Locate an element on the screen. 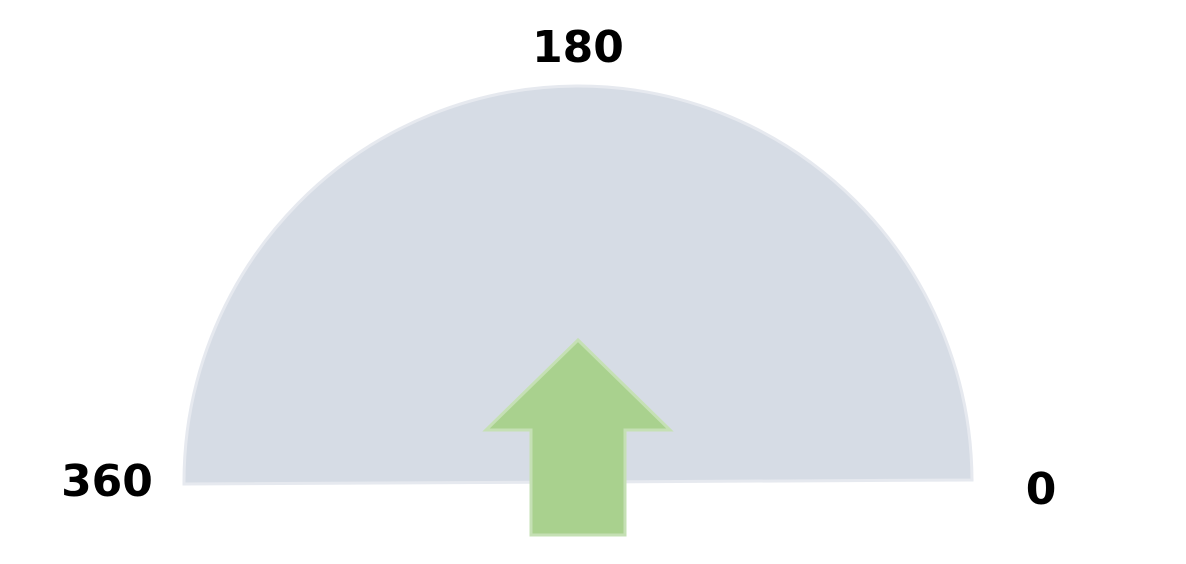 Image resolution: width=1186 pixels, height=564 pixels. right-scale-label: 0 is located at coordinates (1041, 489).